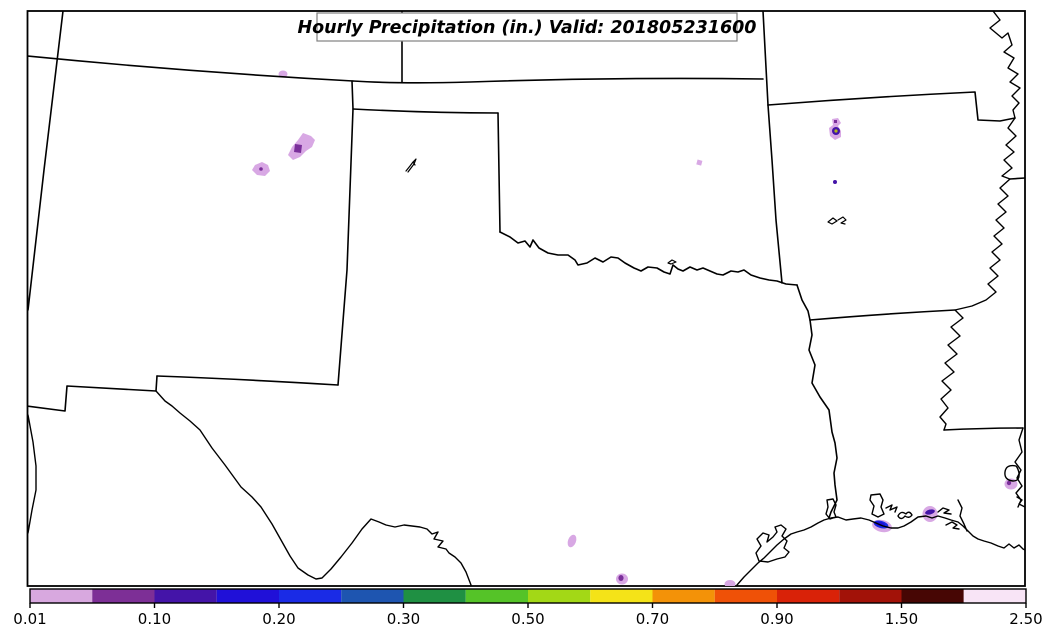 The height and width of the screenshot is (633, 1054). Describe the element at coordinates (1025, 619) in the screenshot. I see `colorbar-tick-label: 2.50` at that location.